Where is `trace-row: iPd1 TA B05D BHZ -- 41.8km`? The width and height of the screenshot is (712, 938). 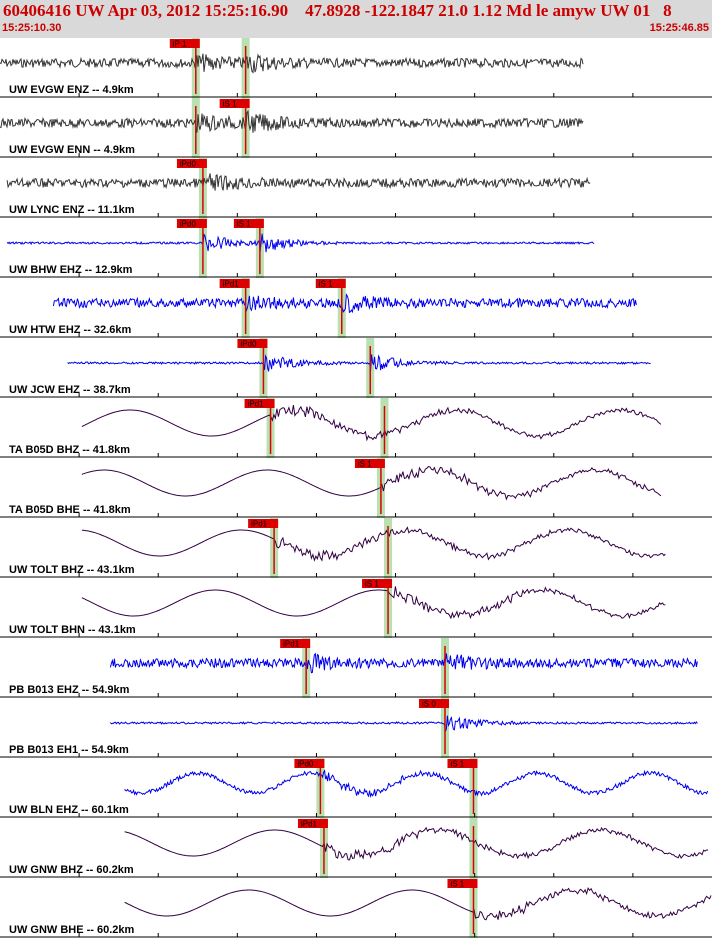
trace-row: iPd1 TA B05D BHZ -- 41.8km is located at coordinates (356, 428).